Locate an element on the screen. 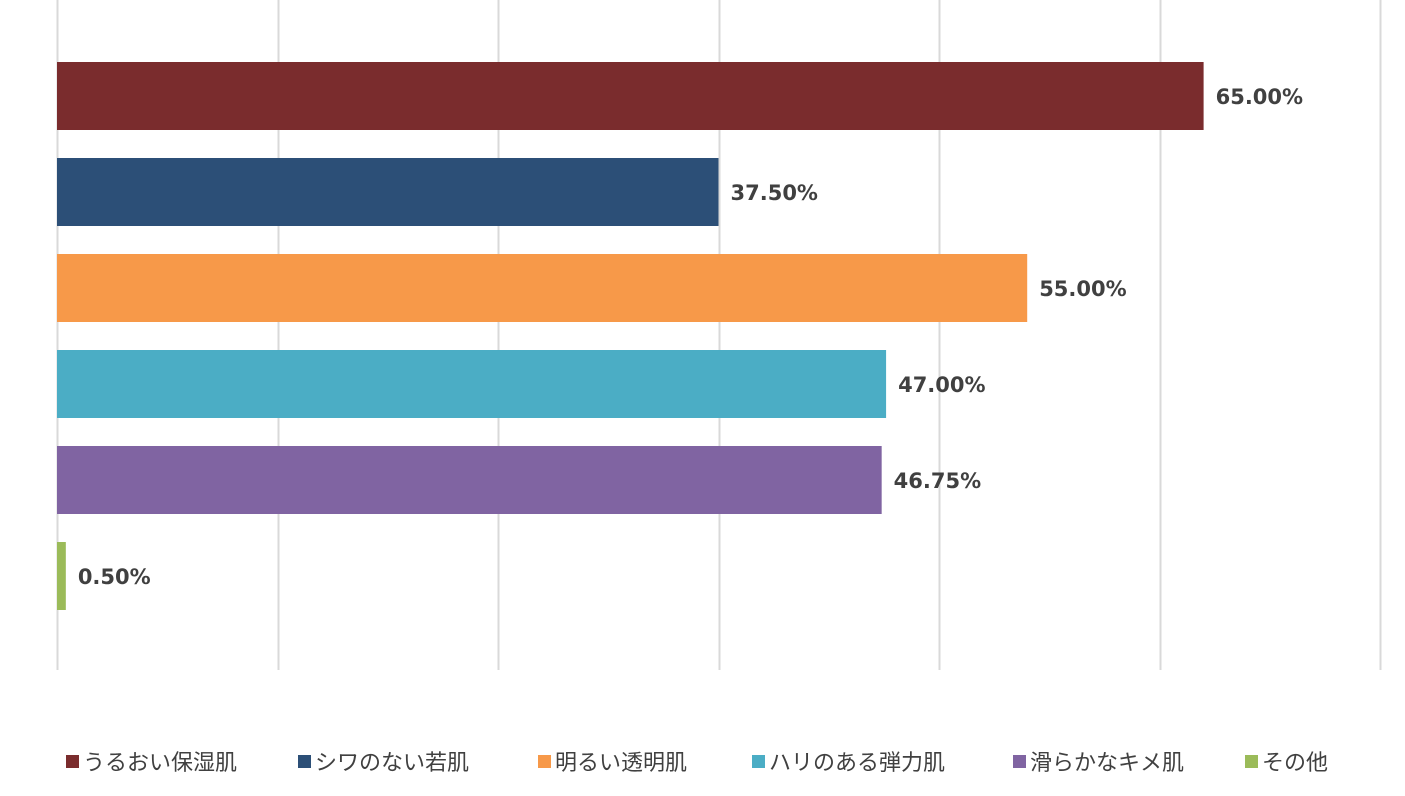 The image size is (1405, 796). data-label-1: 37.50% is located at coordinates (774, 193).